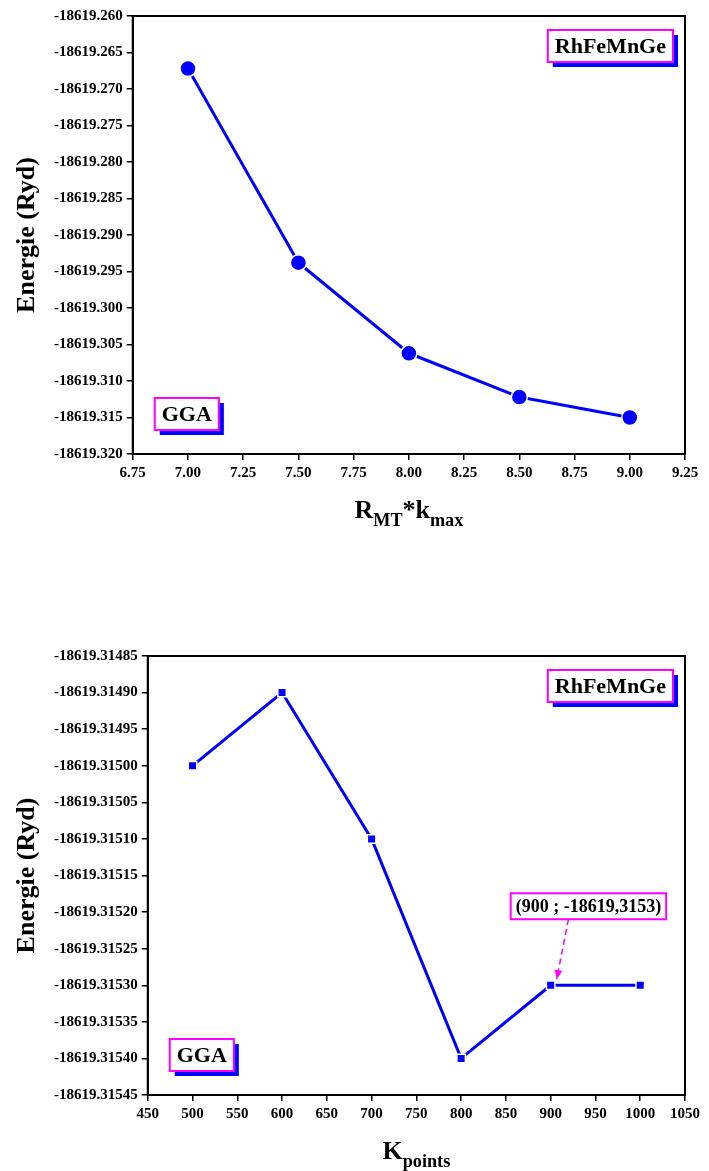  Describe the element at coordinates (88, 87) in the screenshot. I see `y-tick-label: -18619.270` at that location.